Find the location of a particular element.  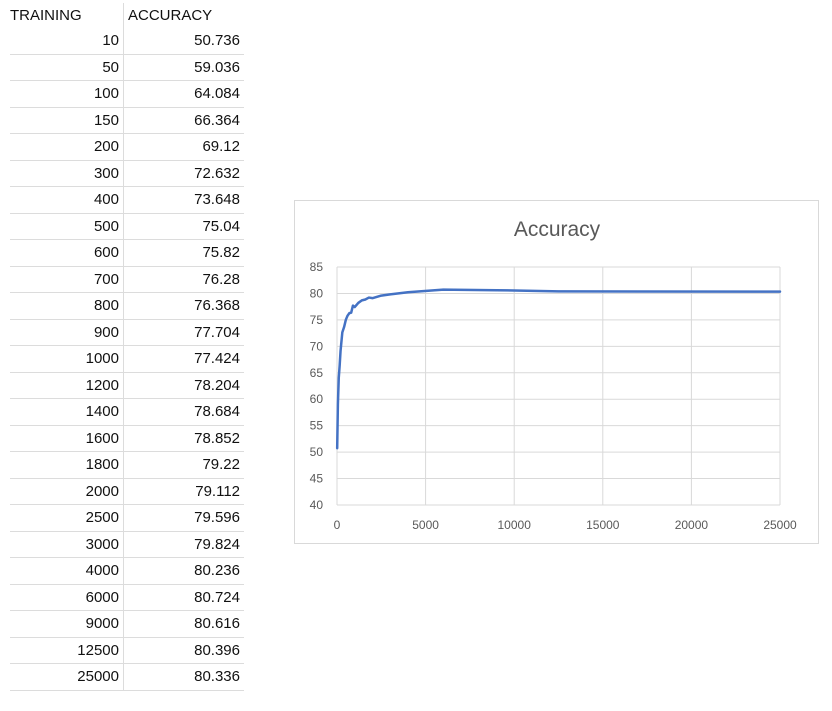

table-row: 100 64.084 is located at coordinates (127, 94).